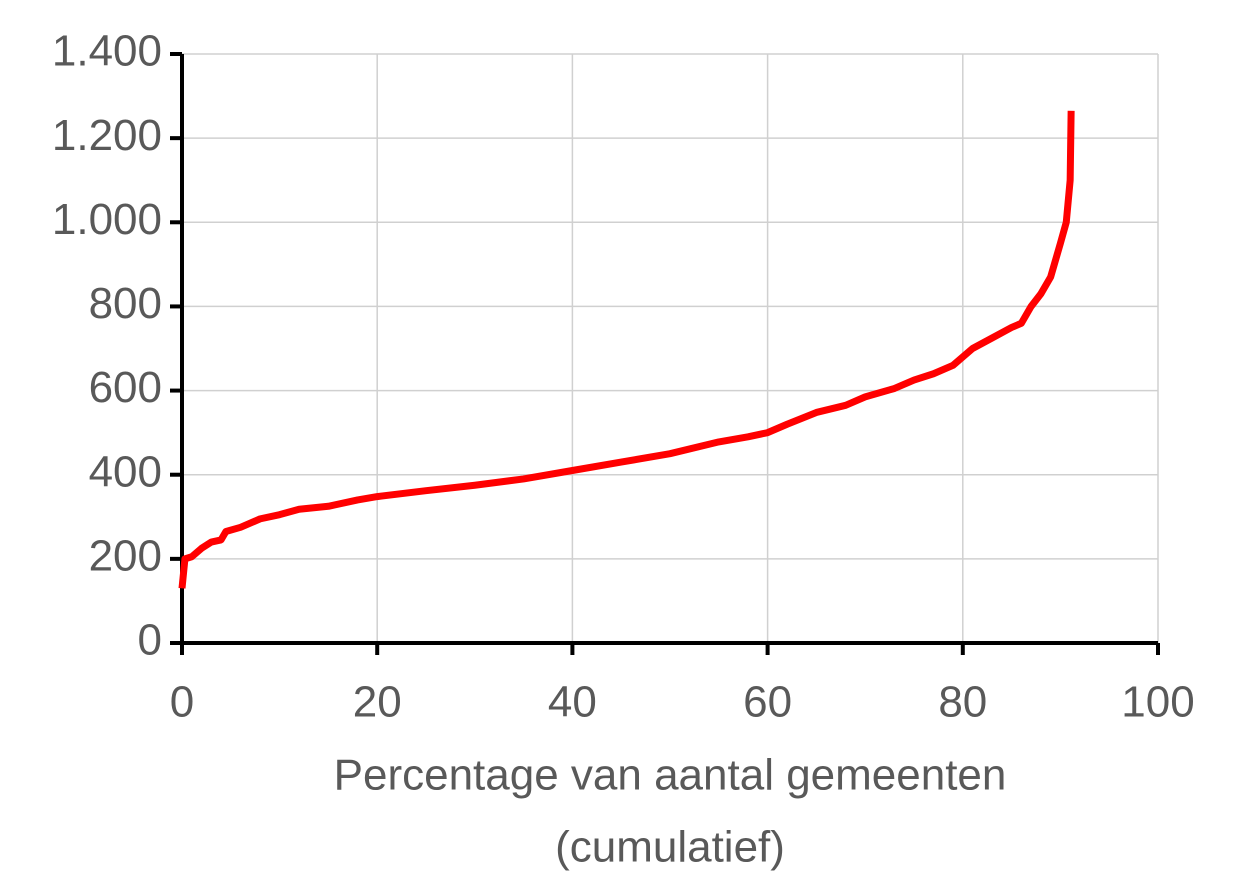  What do you see at coordinates (182, 702) in the screenshot?
I see `x-tick-label: 0` at bounding box center [182, 702].